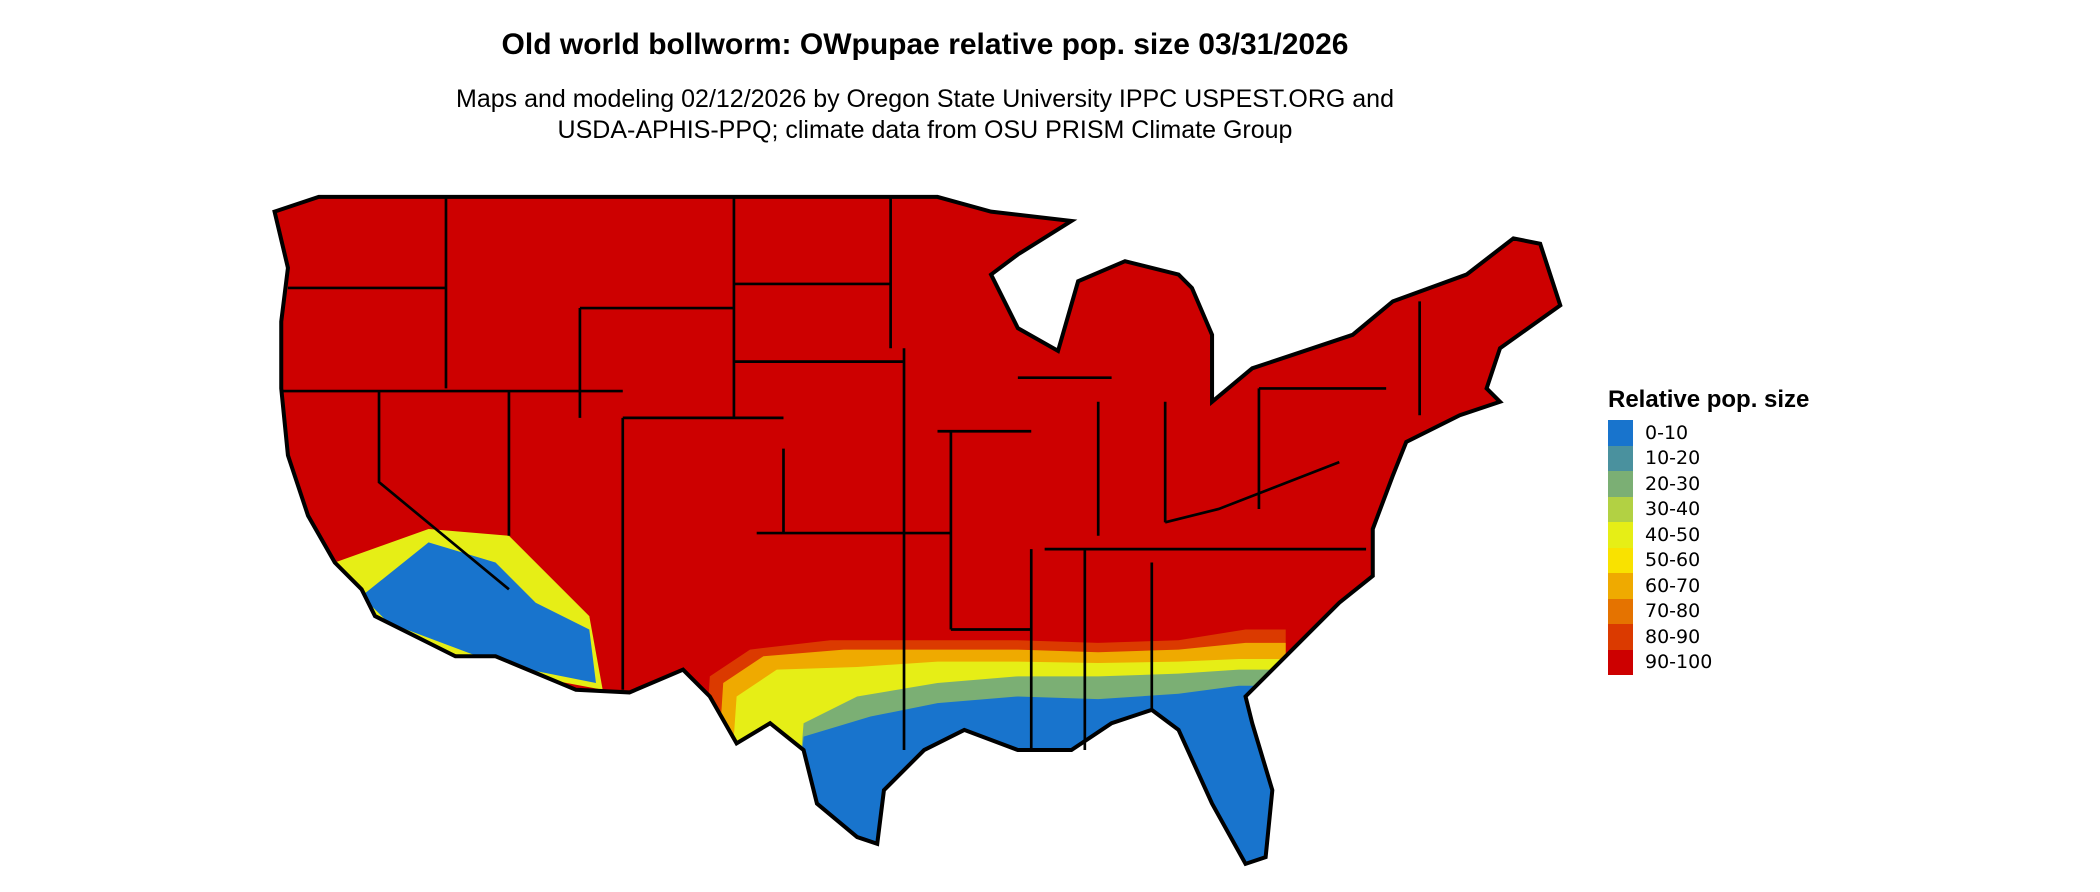 The height and width of the screenshot is (892, 2100). I want to click on legend-item: 90-100, so click(1708, 662).